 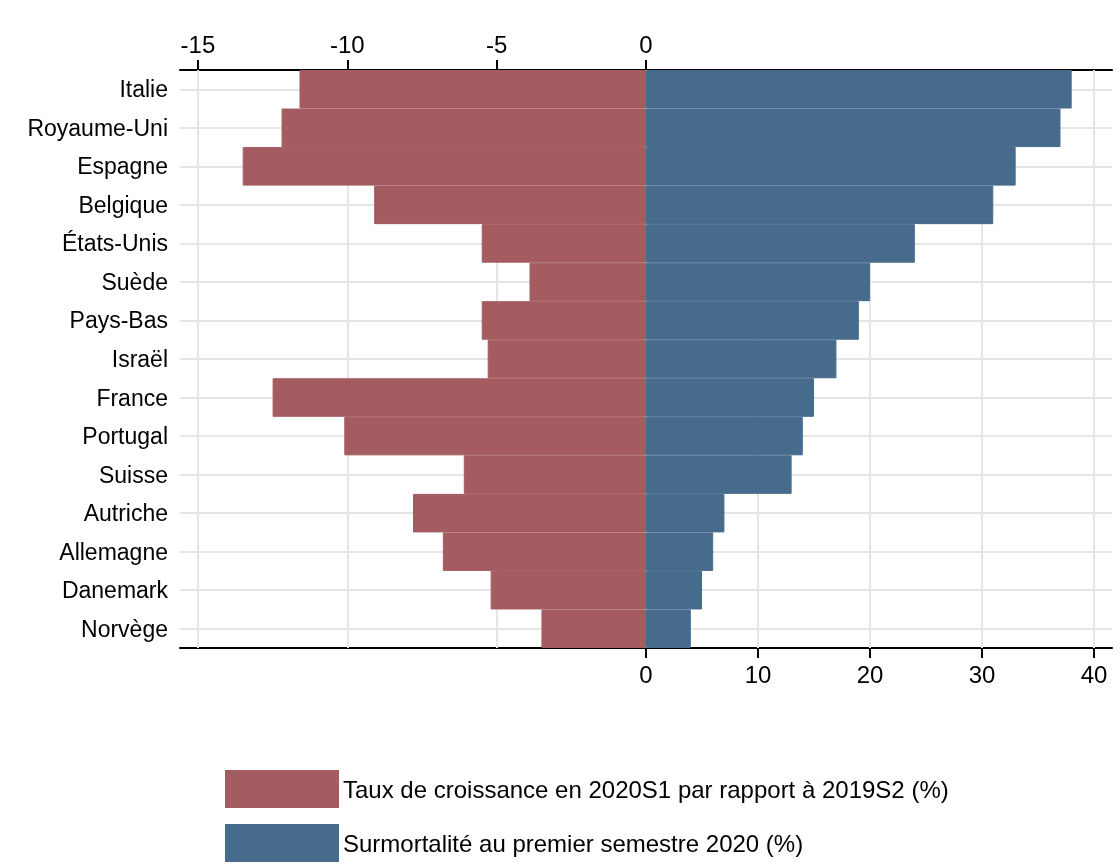 I want to click on y-tick-label: Royaume-Uni, so click(x=97, y=127).